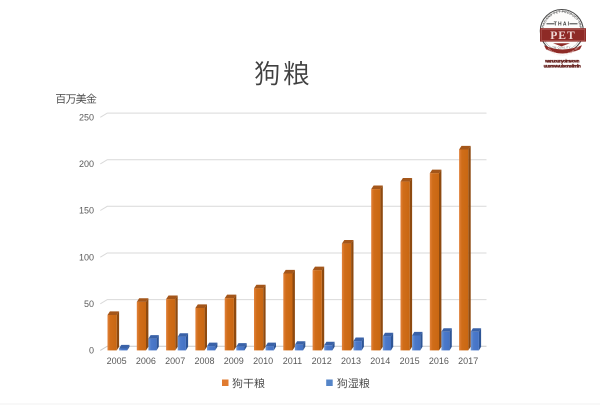  I want to click on svg-text: 2009, so click(234, 361).